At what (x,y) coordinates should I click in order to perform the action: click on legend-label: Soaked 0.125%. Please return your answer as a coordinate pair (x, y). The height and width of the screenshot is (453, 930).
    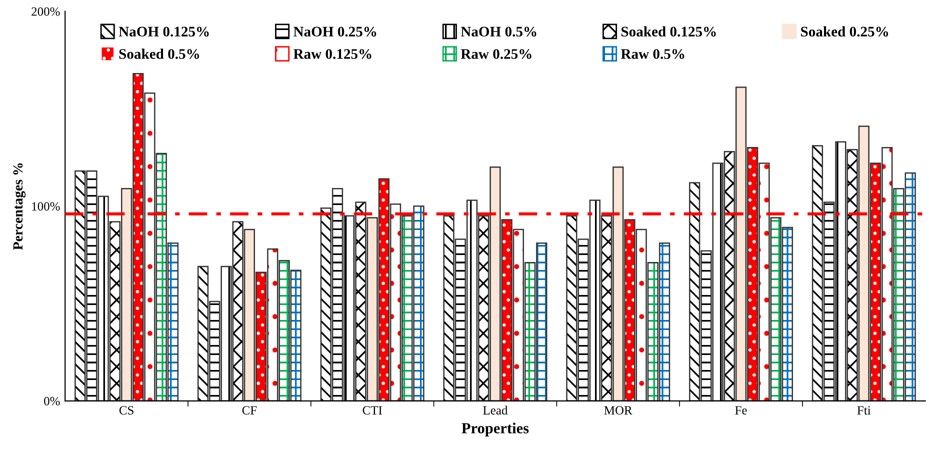
    Looking at the image, I should click on (668, 31).